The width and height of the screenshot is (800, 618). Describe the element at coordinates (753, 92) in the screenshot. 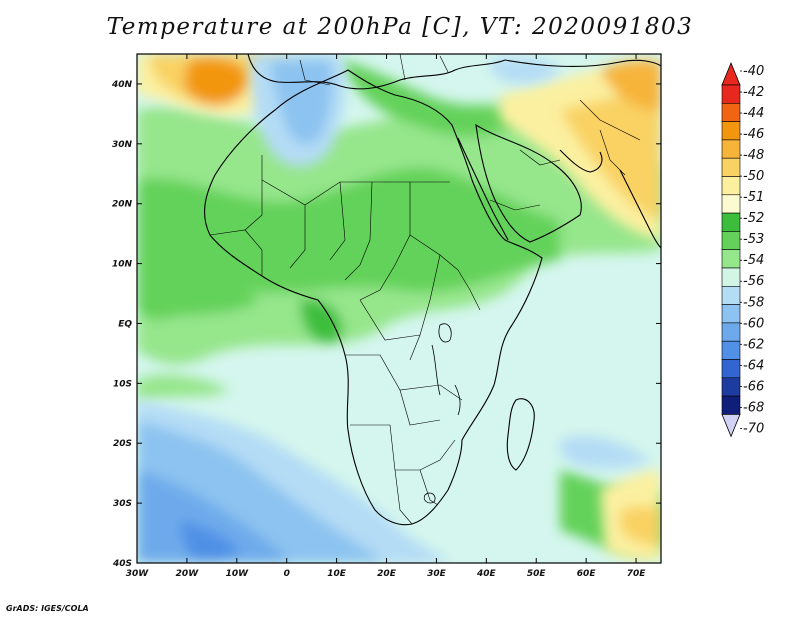

I see `colorbar-label: -42` at that location.